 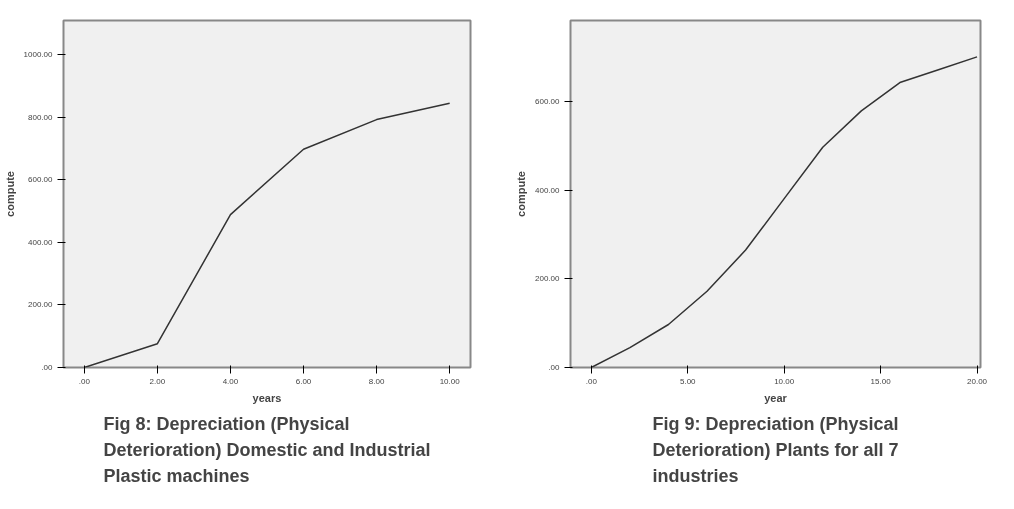 What do you see at coordinates (230, 381) in the screenshot?
I see `x-tick-label: 4.00` at bounding box center [230, 381].